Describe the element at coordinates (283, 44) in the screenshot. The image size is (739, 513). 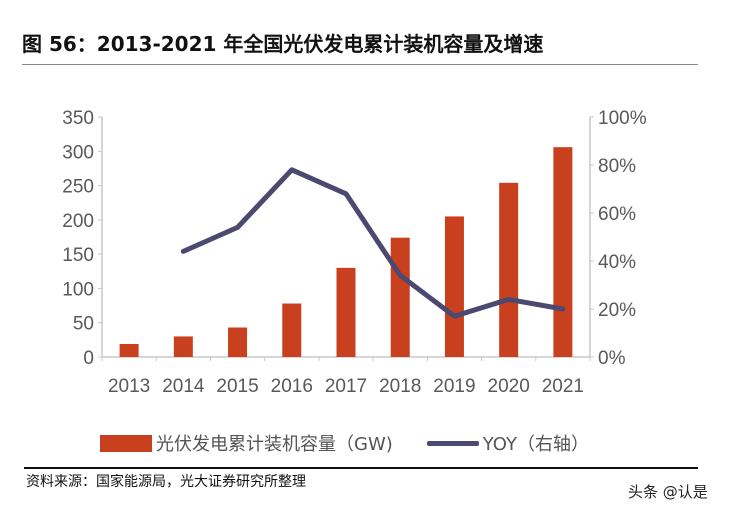
I see `chart-title: 图 56：2013-2021 年全国光伏发电累计装机容量及增速` at that location.